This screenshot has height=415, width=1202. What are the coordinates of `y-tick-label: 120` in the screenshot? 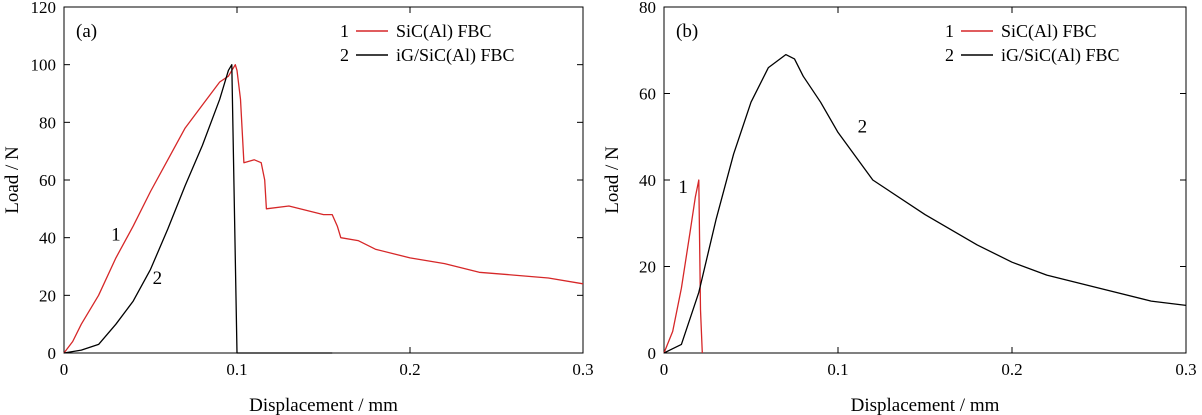 It's located at (44, 8).